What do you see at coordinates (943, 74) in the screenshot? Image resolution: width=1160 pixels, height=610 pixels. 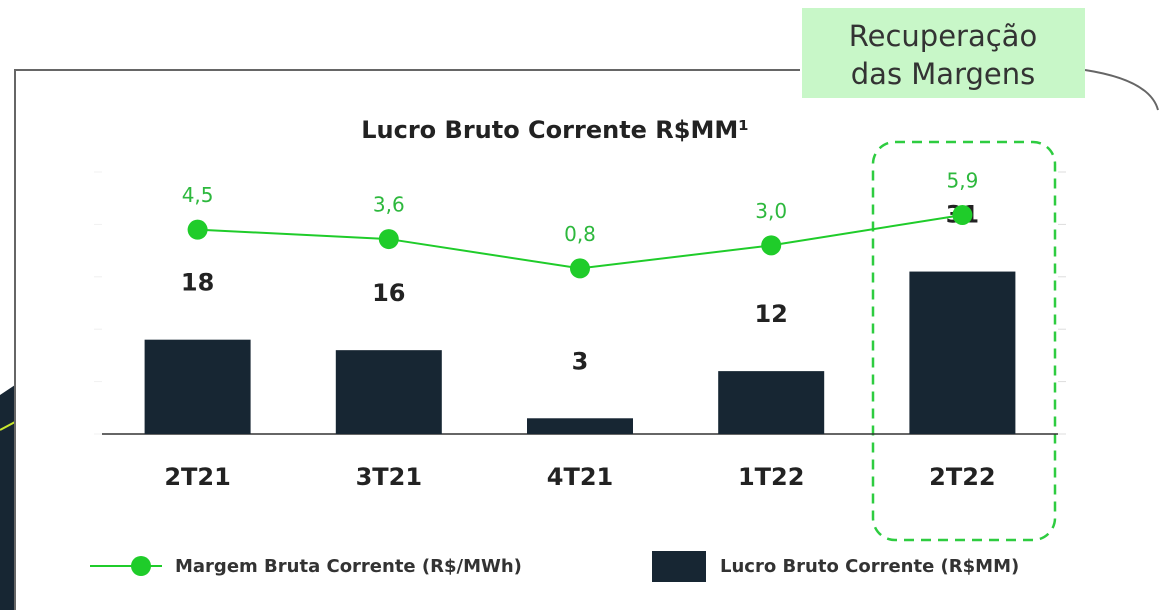 I see `annotation: das Margens` at bounding box center [943, 74].